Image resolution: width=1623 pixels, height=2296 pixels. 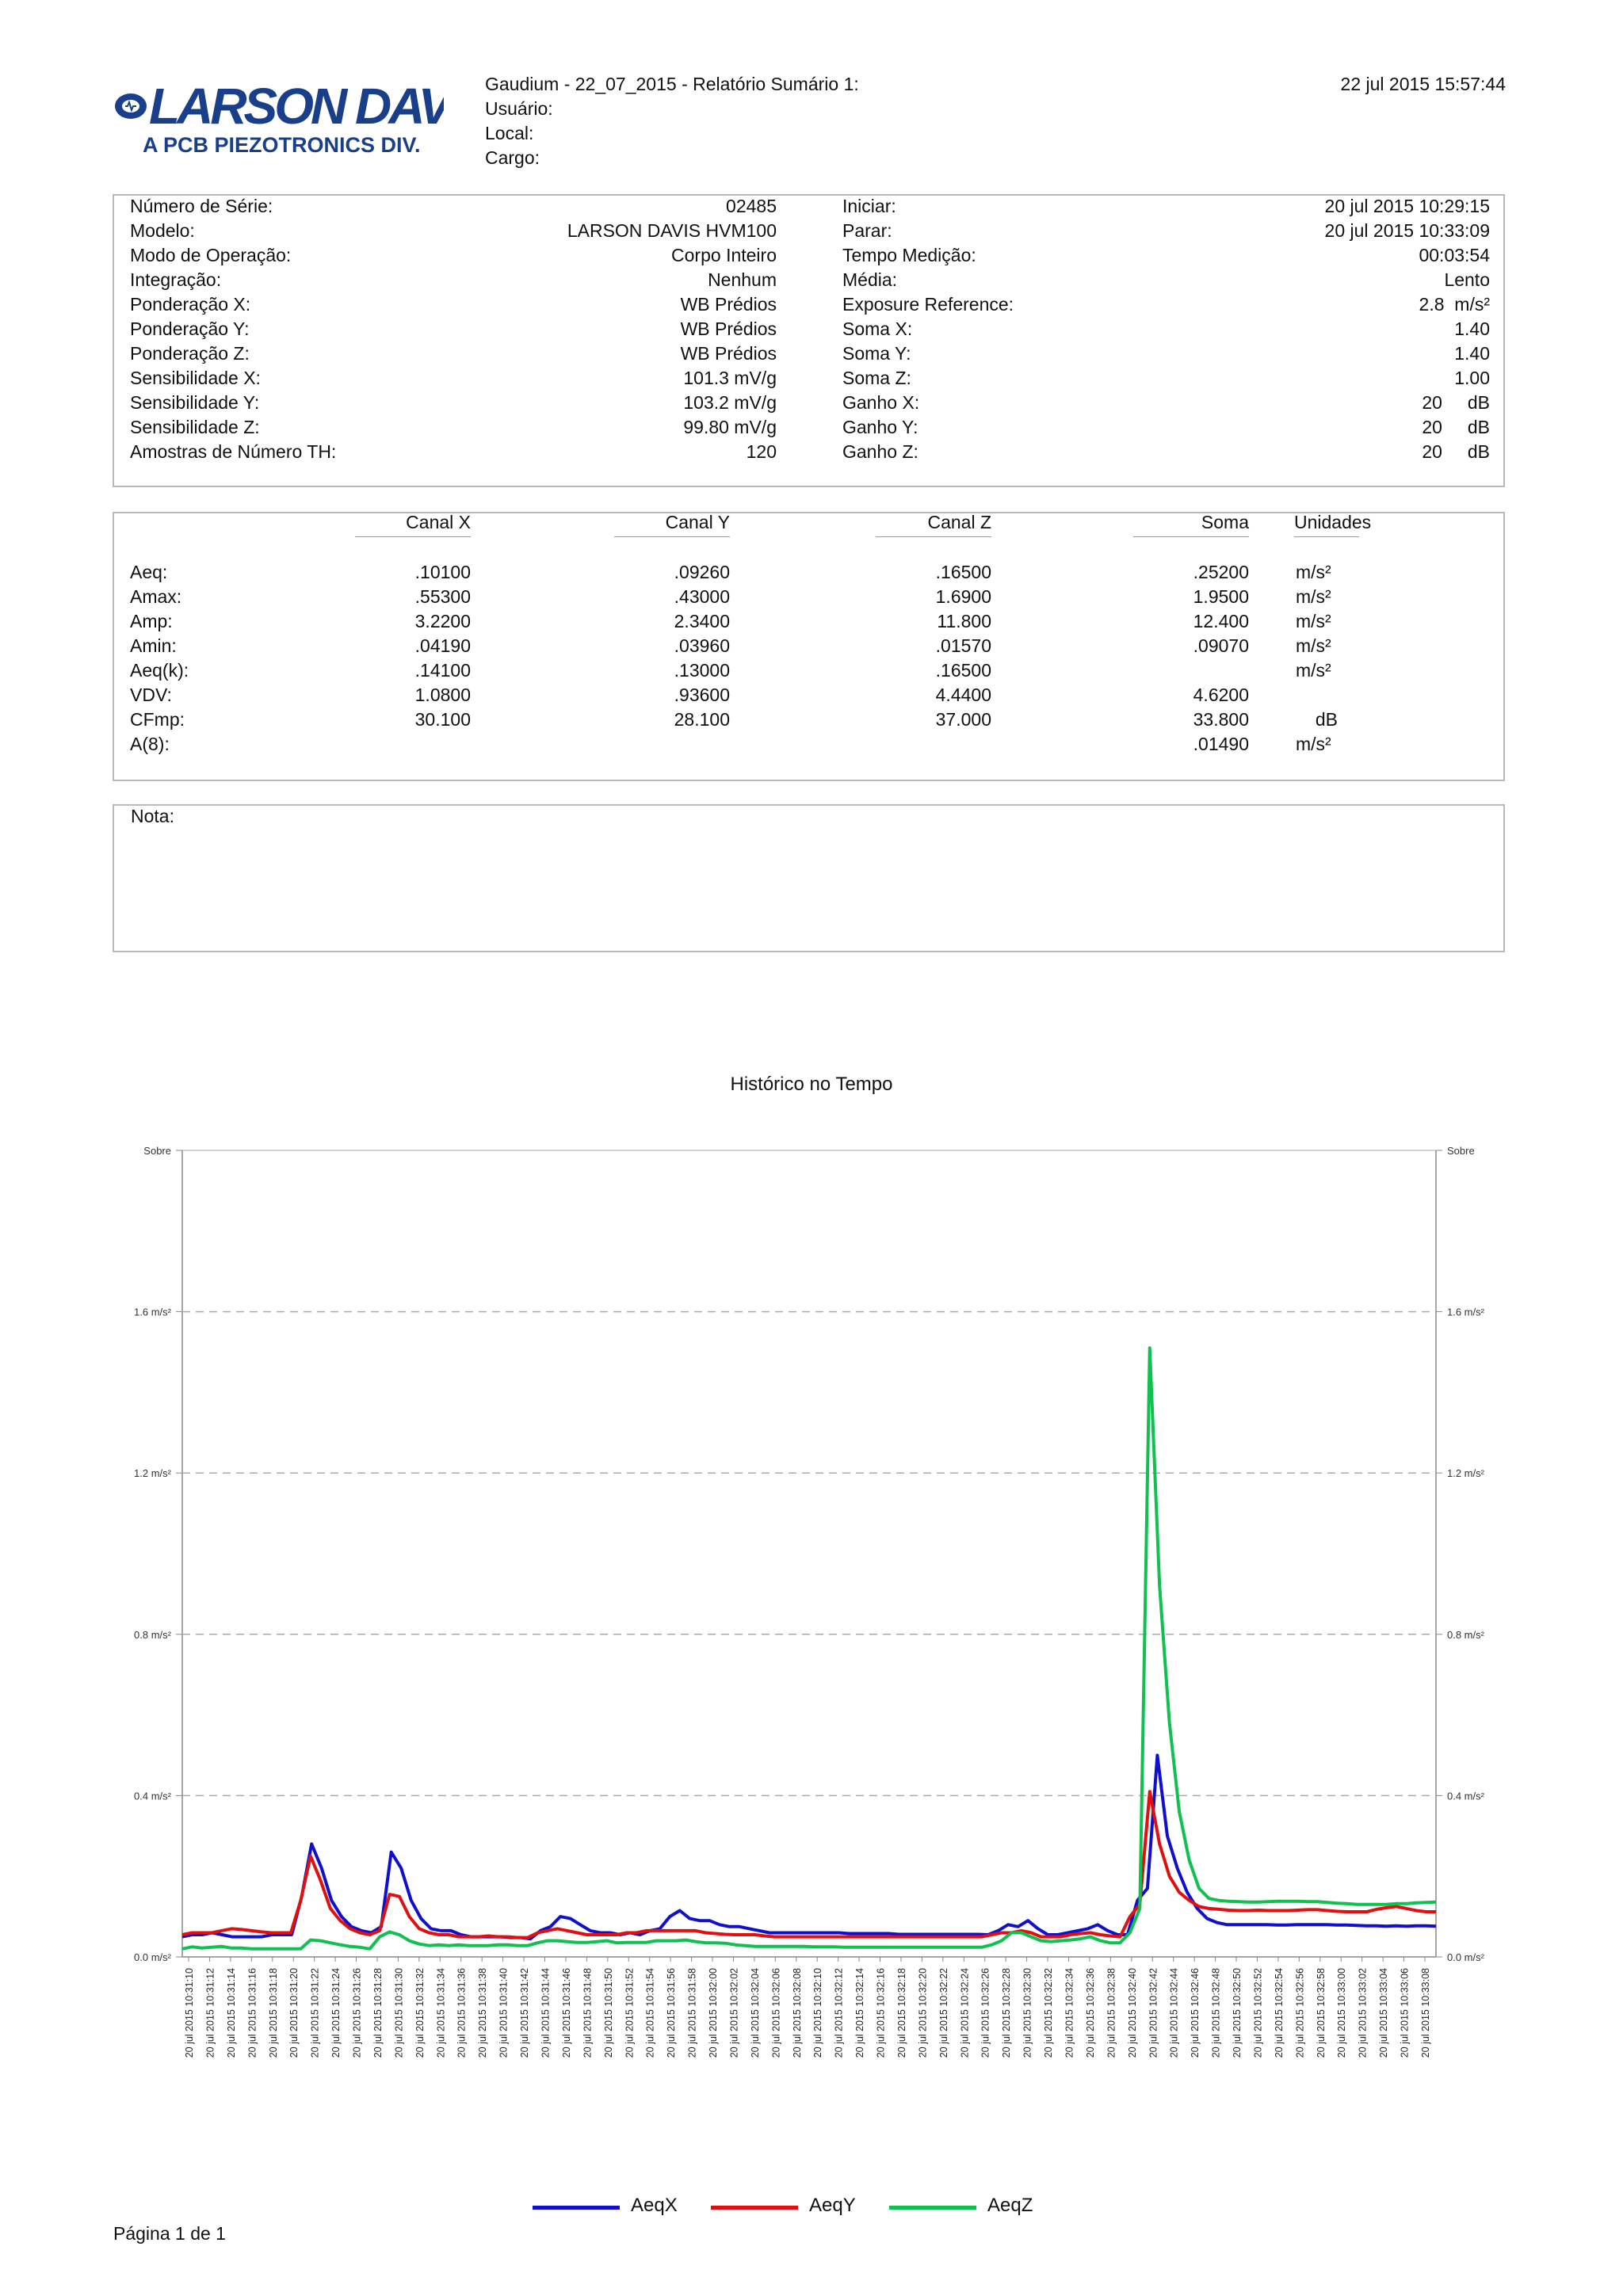 What do you see at coordinates (876, 353) in the screenshot?
I see `info-right-label: Soma Y:` at bounding box center [876, 353].